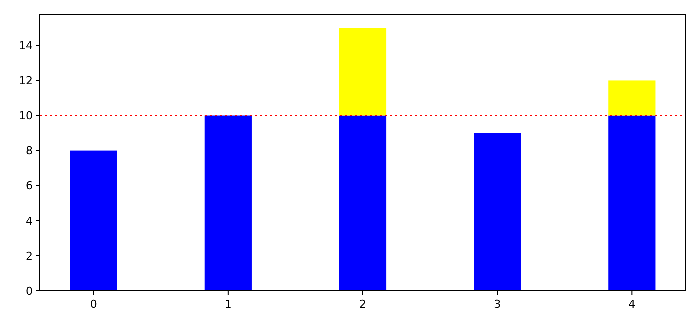 The width and height of the screenshot is (700, 327). What do you see at coordinates (29, 256) in the screenshot?
I see `y-tick-label: 2` at bounding box center [29, 256].